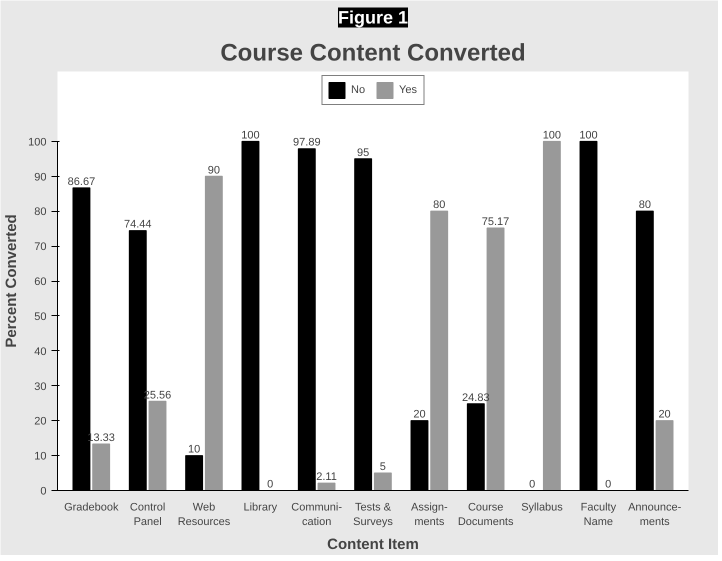 The height and width of the screenshot is (561, 722). What do you see at coordinates (148, 515) in the screenshot?
I see `x-tick-label: Control Panel` at bounding box center [148, 515].